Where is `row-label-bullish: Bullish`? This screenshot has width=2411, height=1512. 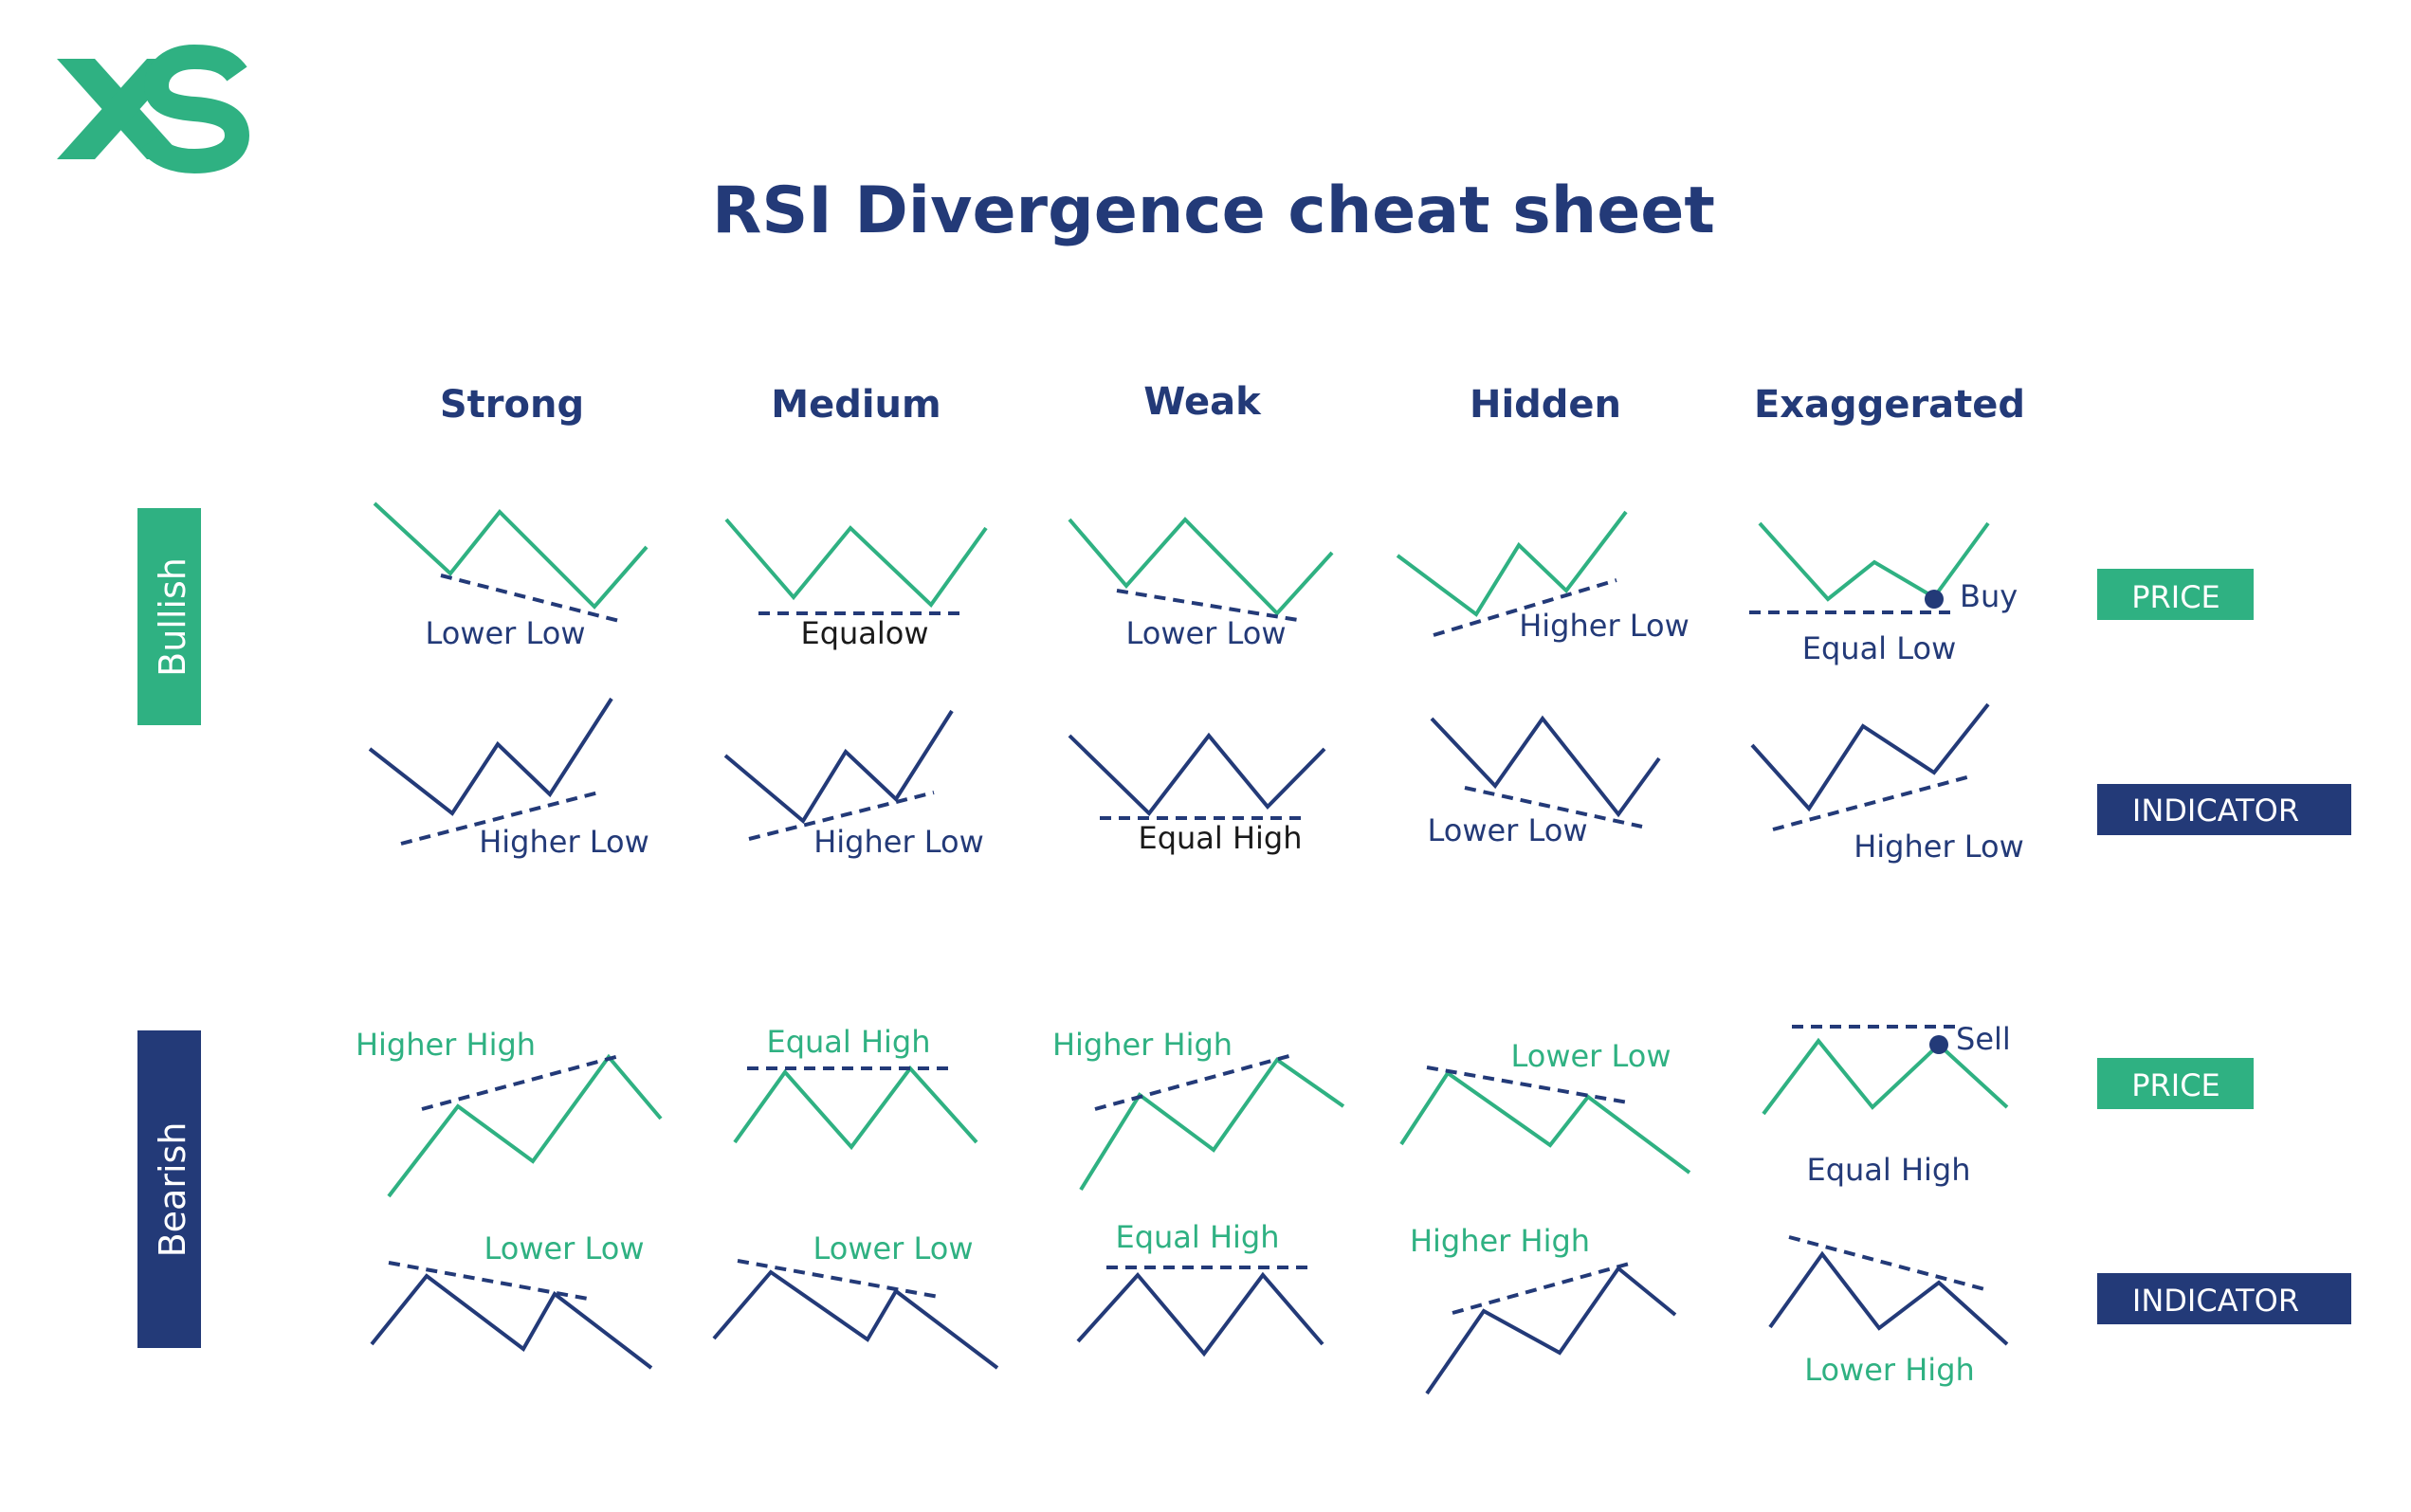
row-label-bullish: Bullish is located at coordinates (169, 616).